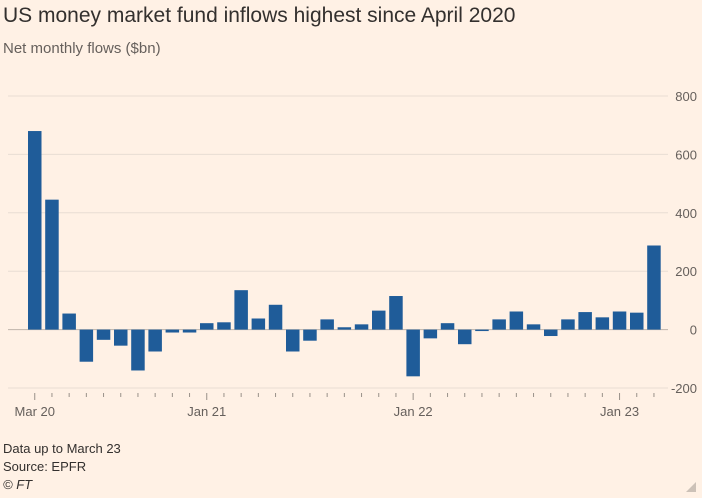 This screenshot has height=498, width=702. What do you see at coordinates (619, 411) in the screenshot?
I see `x-tick-label: Jan 23` at bounding box center [619, 411].